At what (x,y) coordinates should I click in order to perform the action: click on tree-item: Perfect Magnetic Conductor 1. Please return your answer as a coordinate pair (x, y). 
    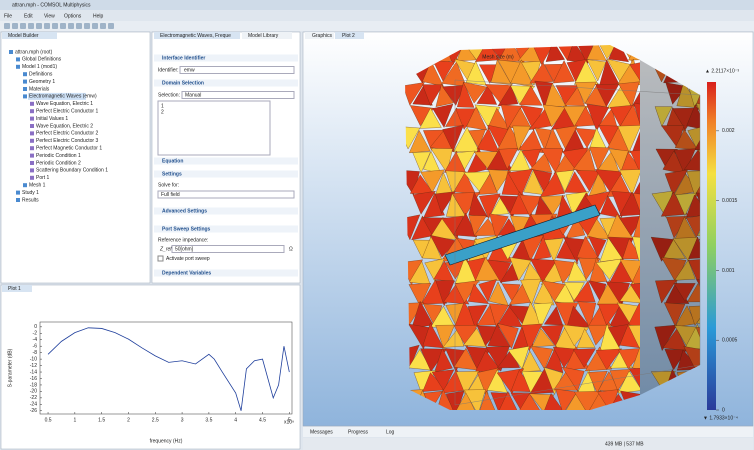
    Looking at the image, I should click on (69, 149).